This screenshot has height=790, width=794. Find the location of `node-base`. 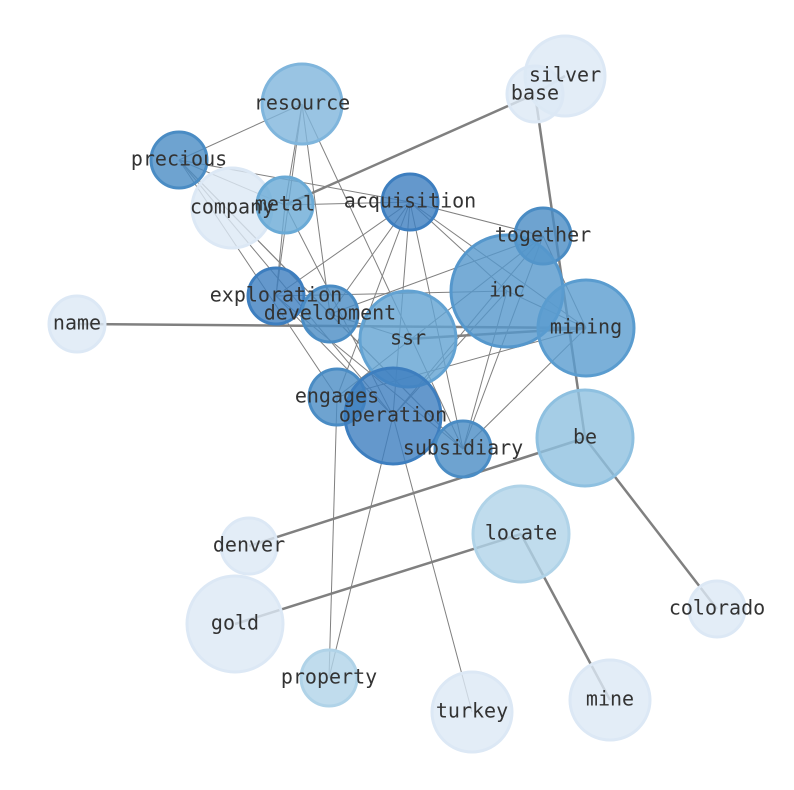

node-base is located at coordinates (535, 94).